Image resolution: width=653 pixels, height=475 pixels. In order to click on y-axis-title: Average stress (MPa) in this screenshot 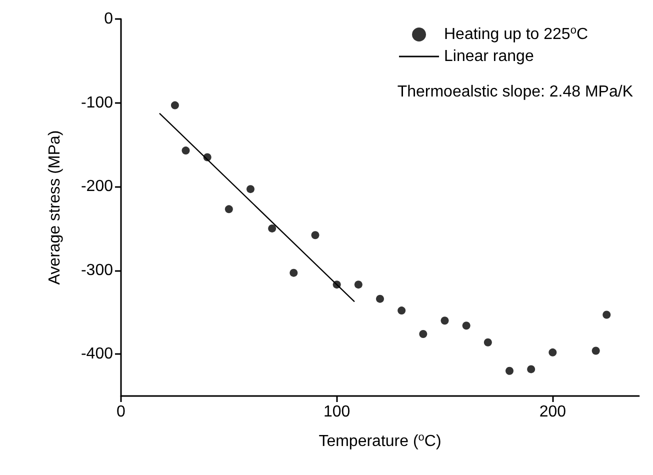, I will do `click(55, 207)`.